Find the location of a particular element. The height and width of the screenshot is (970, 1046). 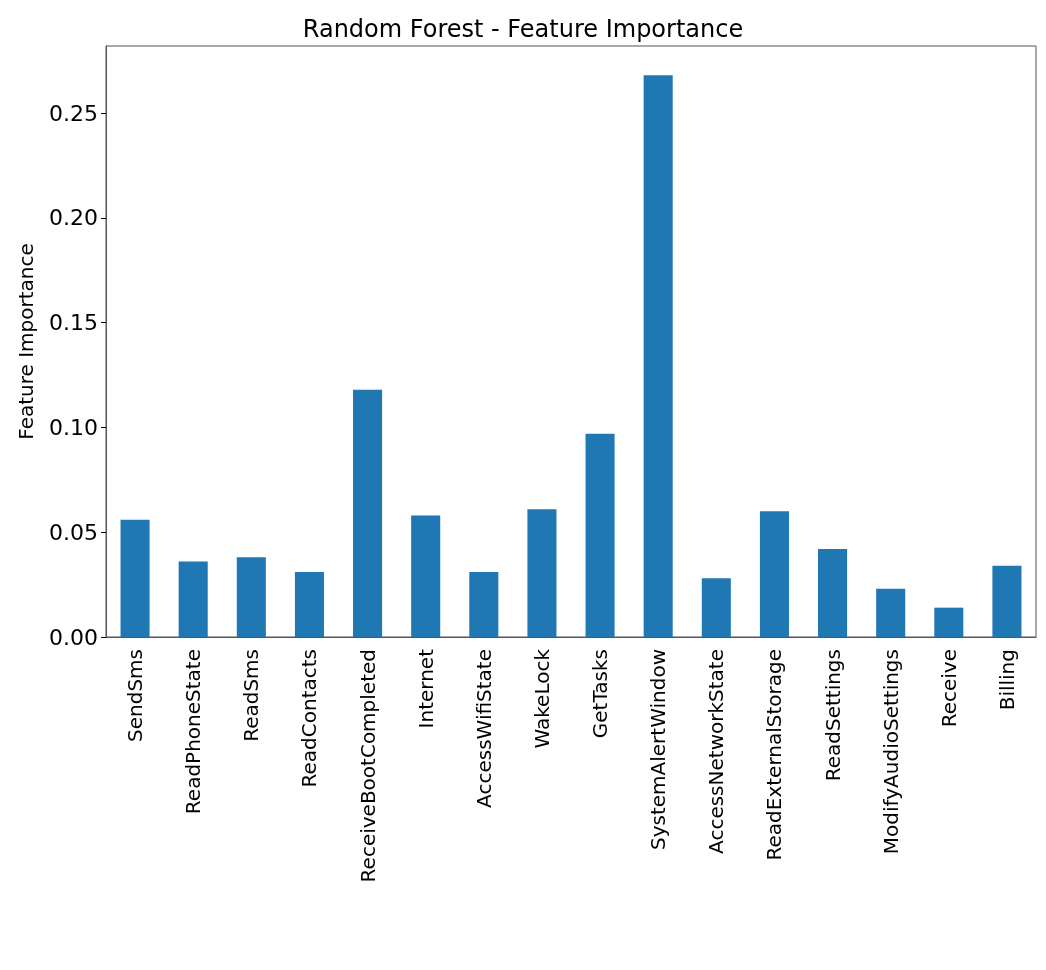

x-tick-label: Receive is located at coordinates (948, 688).